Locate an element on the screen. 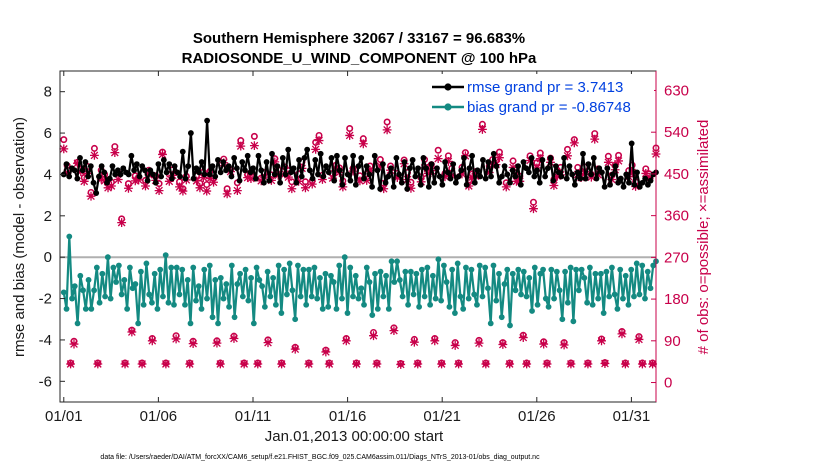  y-left-tick-label: -4 is located at coordinates (45, 340).